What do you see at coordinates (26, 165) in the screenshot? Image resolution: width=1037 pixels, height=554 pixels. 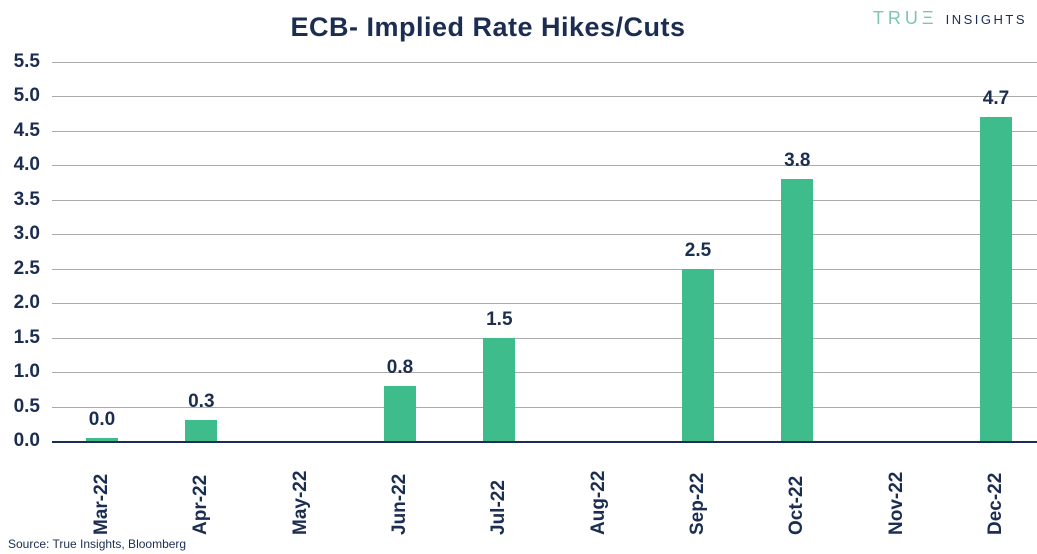 I see `y-axis-tick-label: 4.0` at bounding box center [26, 165].